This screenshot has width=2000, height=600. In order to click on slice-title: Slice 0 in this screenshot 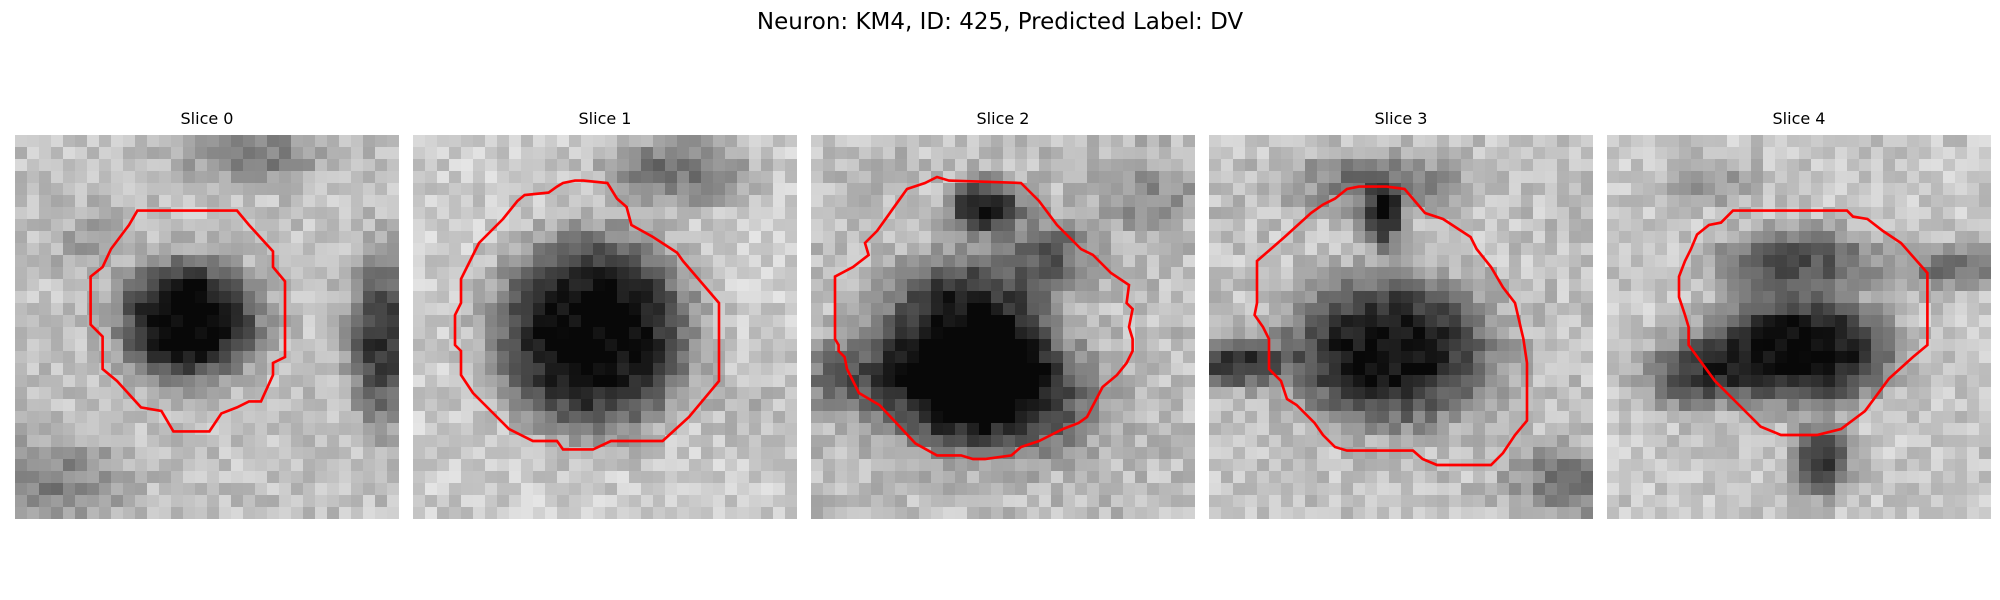, I will do `click(207, 118)`.